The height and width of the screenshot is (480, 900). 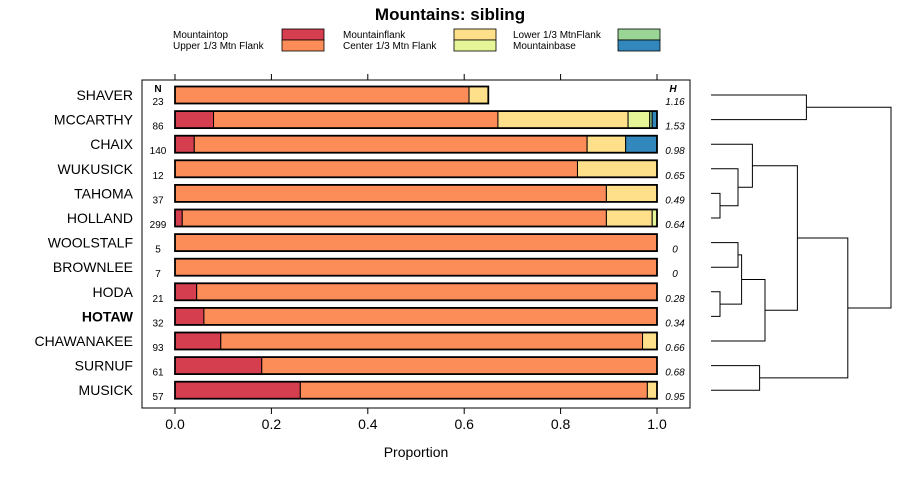 I want to click on row-label: HODA, so click(x=113, y=292).